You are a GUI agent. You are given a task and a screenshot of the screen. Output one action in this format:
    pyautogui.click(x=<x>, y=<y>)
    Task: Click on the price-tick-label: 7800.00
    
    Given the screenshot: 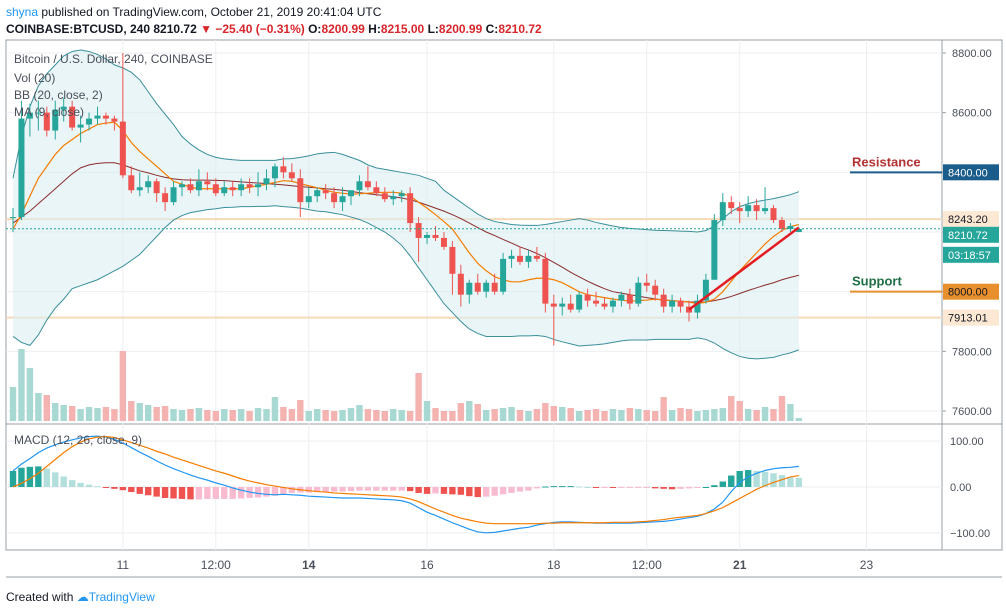 What is the action you would take?
    pyautogui.click(x=972, y=352)
    